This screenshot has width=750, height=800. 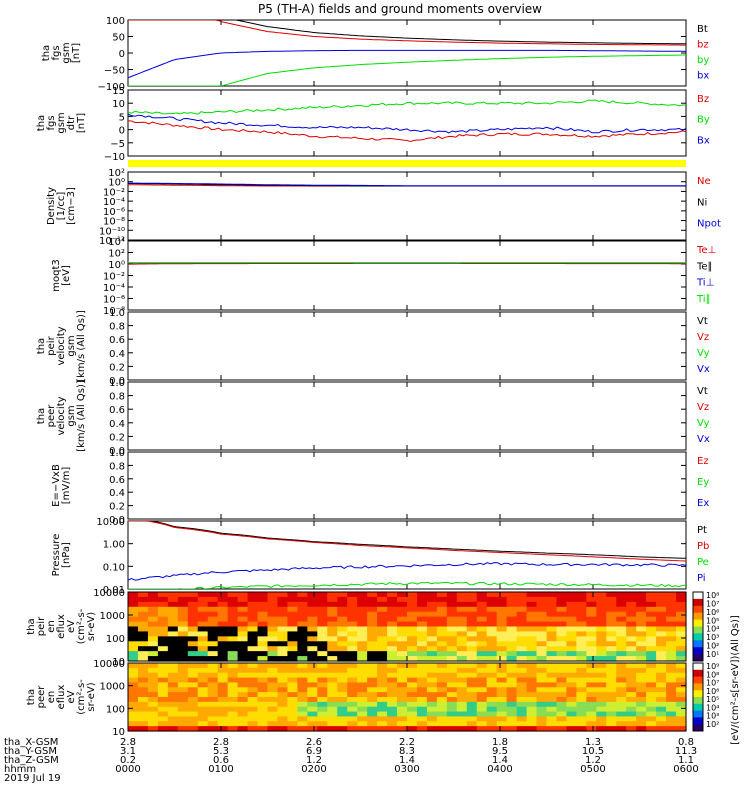 What do you see at coordinates (115, 21) in the screenshot?
I see `ytick-label: 100` at bounding box center [115, 21].